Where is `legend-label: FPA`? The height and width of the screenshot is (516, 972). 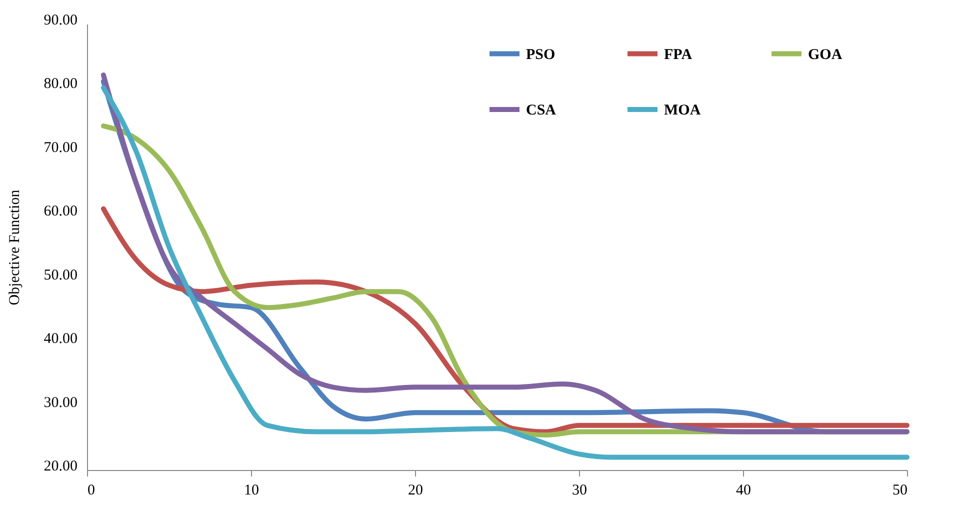
legend-label: FPA is located at coordinates (678, 54).